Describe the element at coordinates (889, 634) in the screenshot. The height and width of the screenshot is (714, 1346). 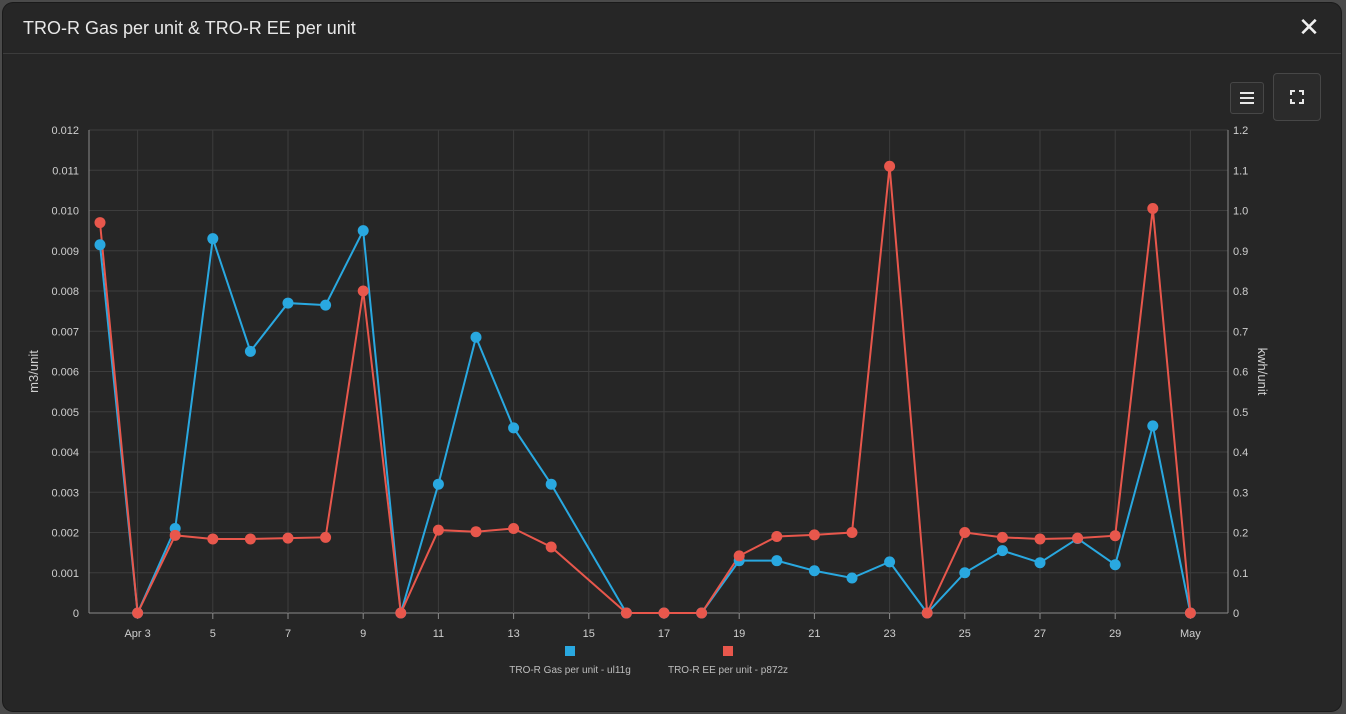
I see `x-tick-label: 23` at that location.